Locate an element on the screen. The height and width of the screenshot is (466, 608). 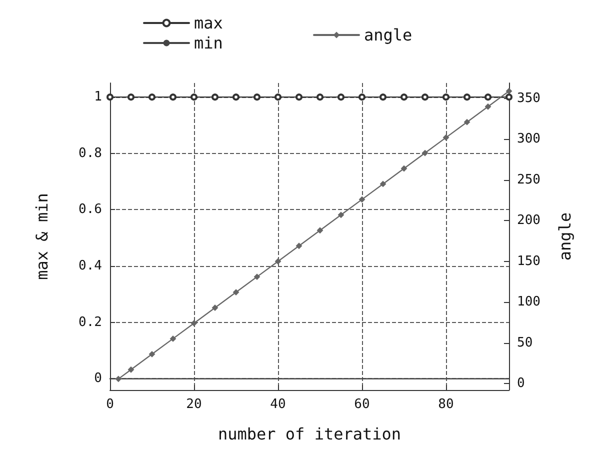
y2-tick-label: 350 is located at coordinates (528, 98).